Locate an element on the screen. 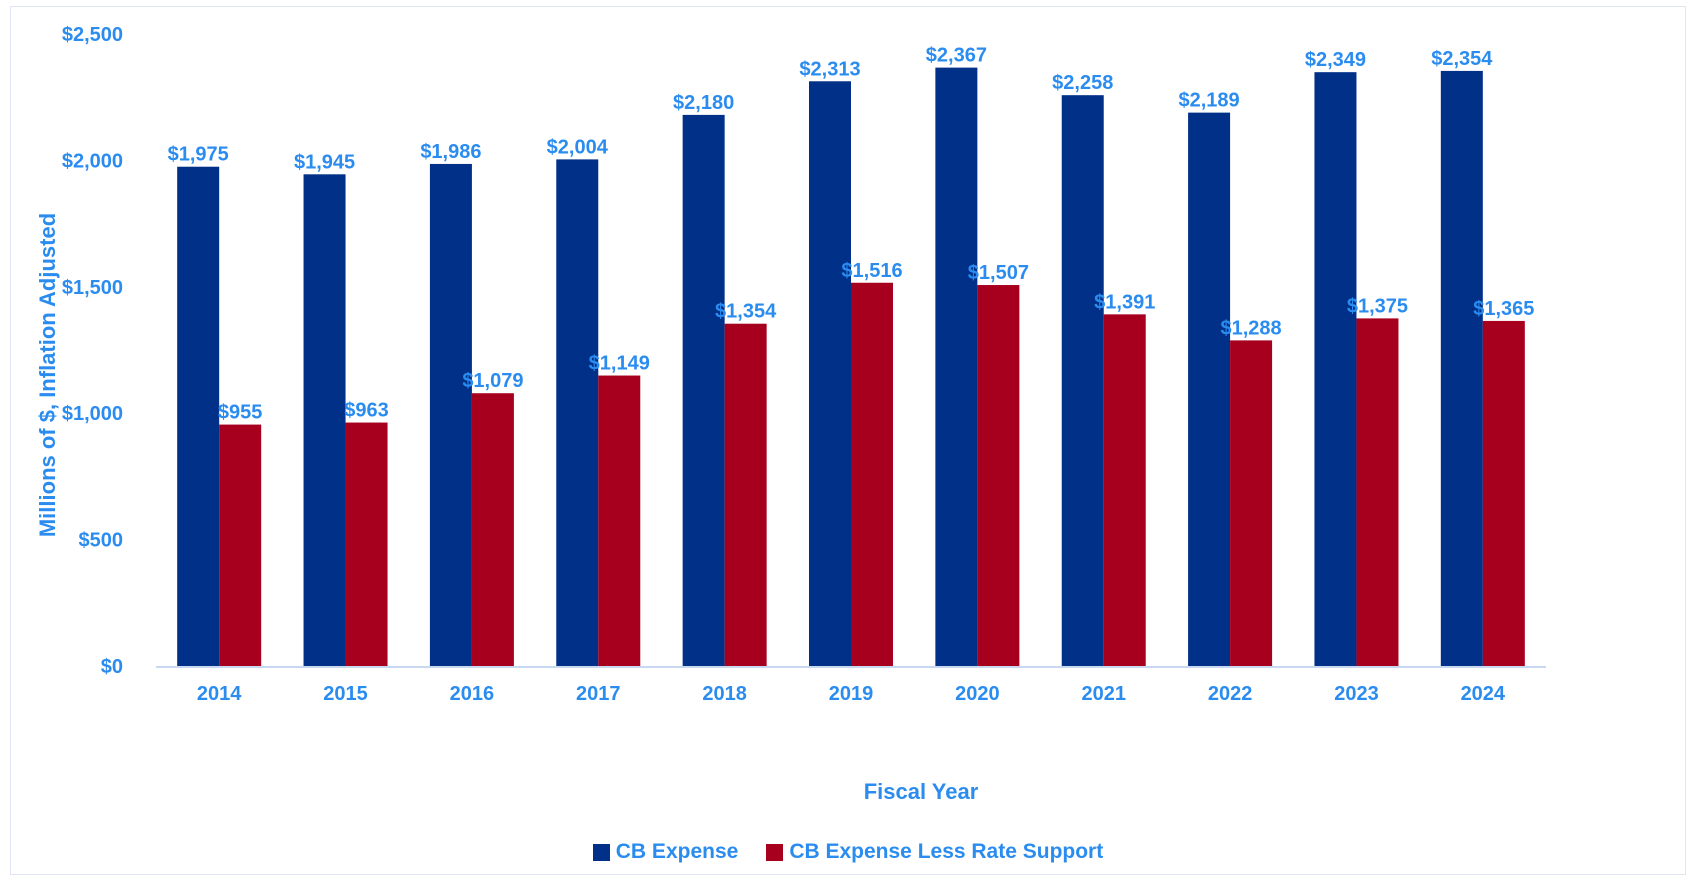 Image resolution: width=1696 pixels, height=881 pixels. legend-item-cb-expense: CB Expense is located at coordinates (665, 852).